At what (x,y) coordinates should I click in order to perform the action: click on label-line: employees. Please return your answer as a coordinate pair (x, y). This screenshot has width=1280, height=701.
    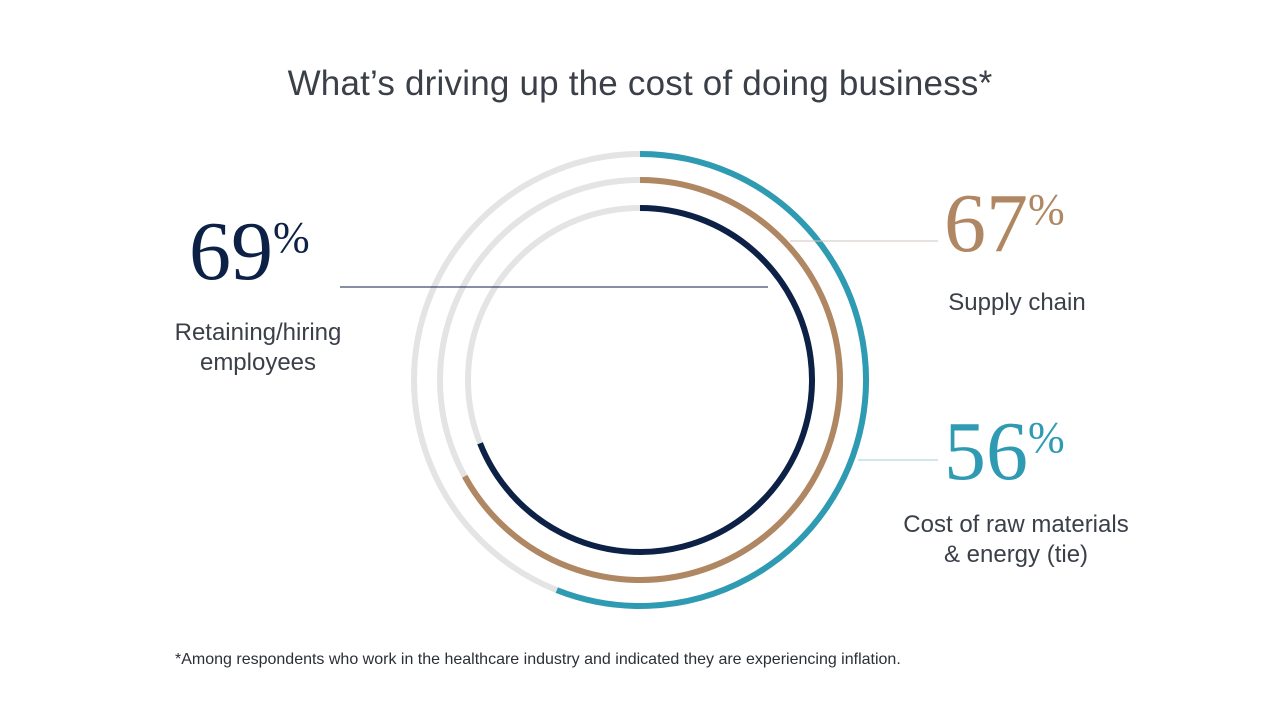
    Looking at the image, I should click on (258, 362).